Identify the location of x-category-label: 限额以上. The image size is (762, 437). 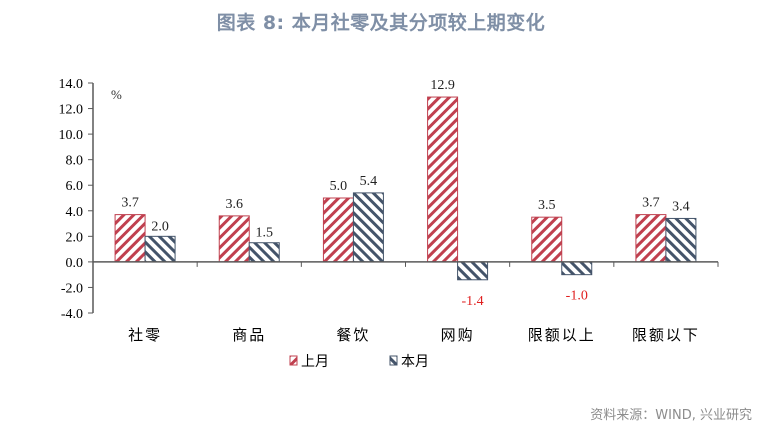
(562, 335).